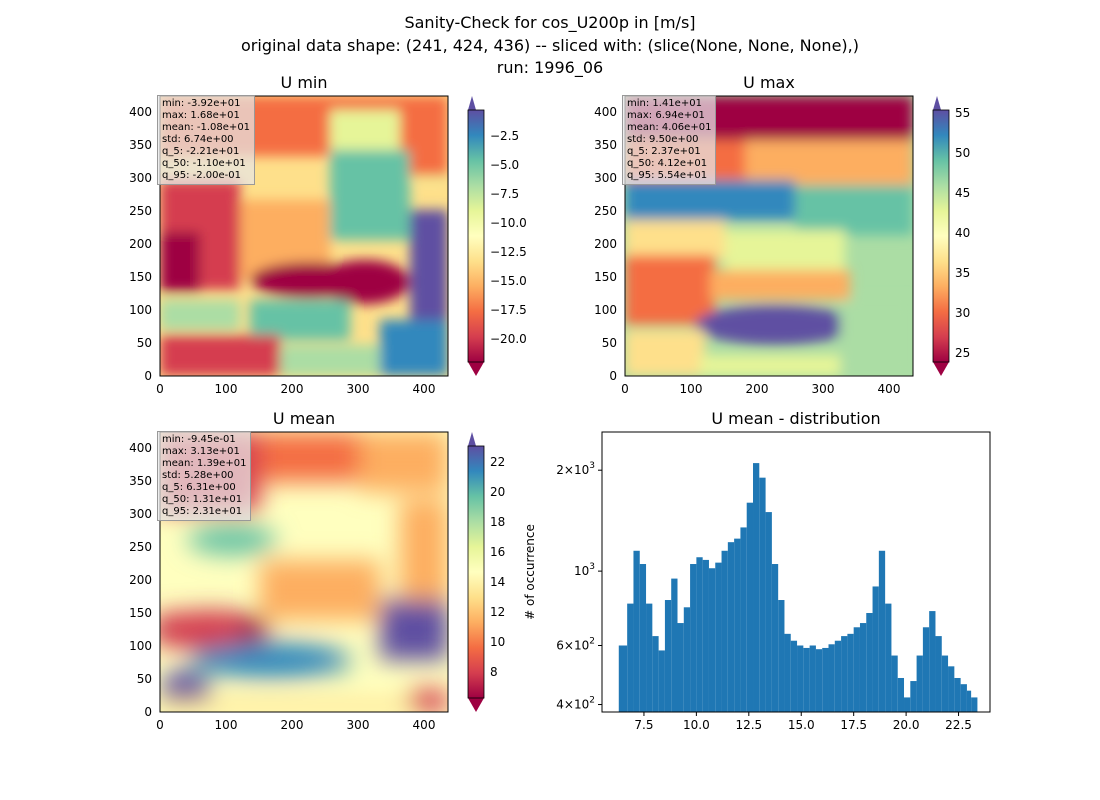 Image resolution: width=1100 pixels, height=800 pixels. I want to click on stat-line: q_95: 5.54e+01, so click(667, 175).